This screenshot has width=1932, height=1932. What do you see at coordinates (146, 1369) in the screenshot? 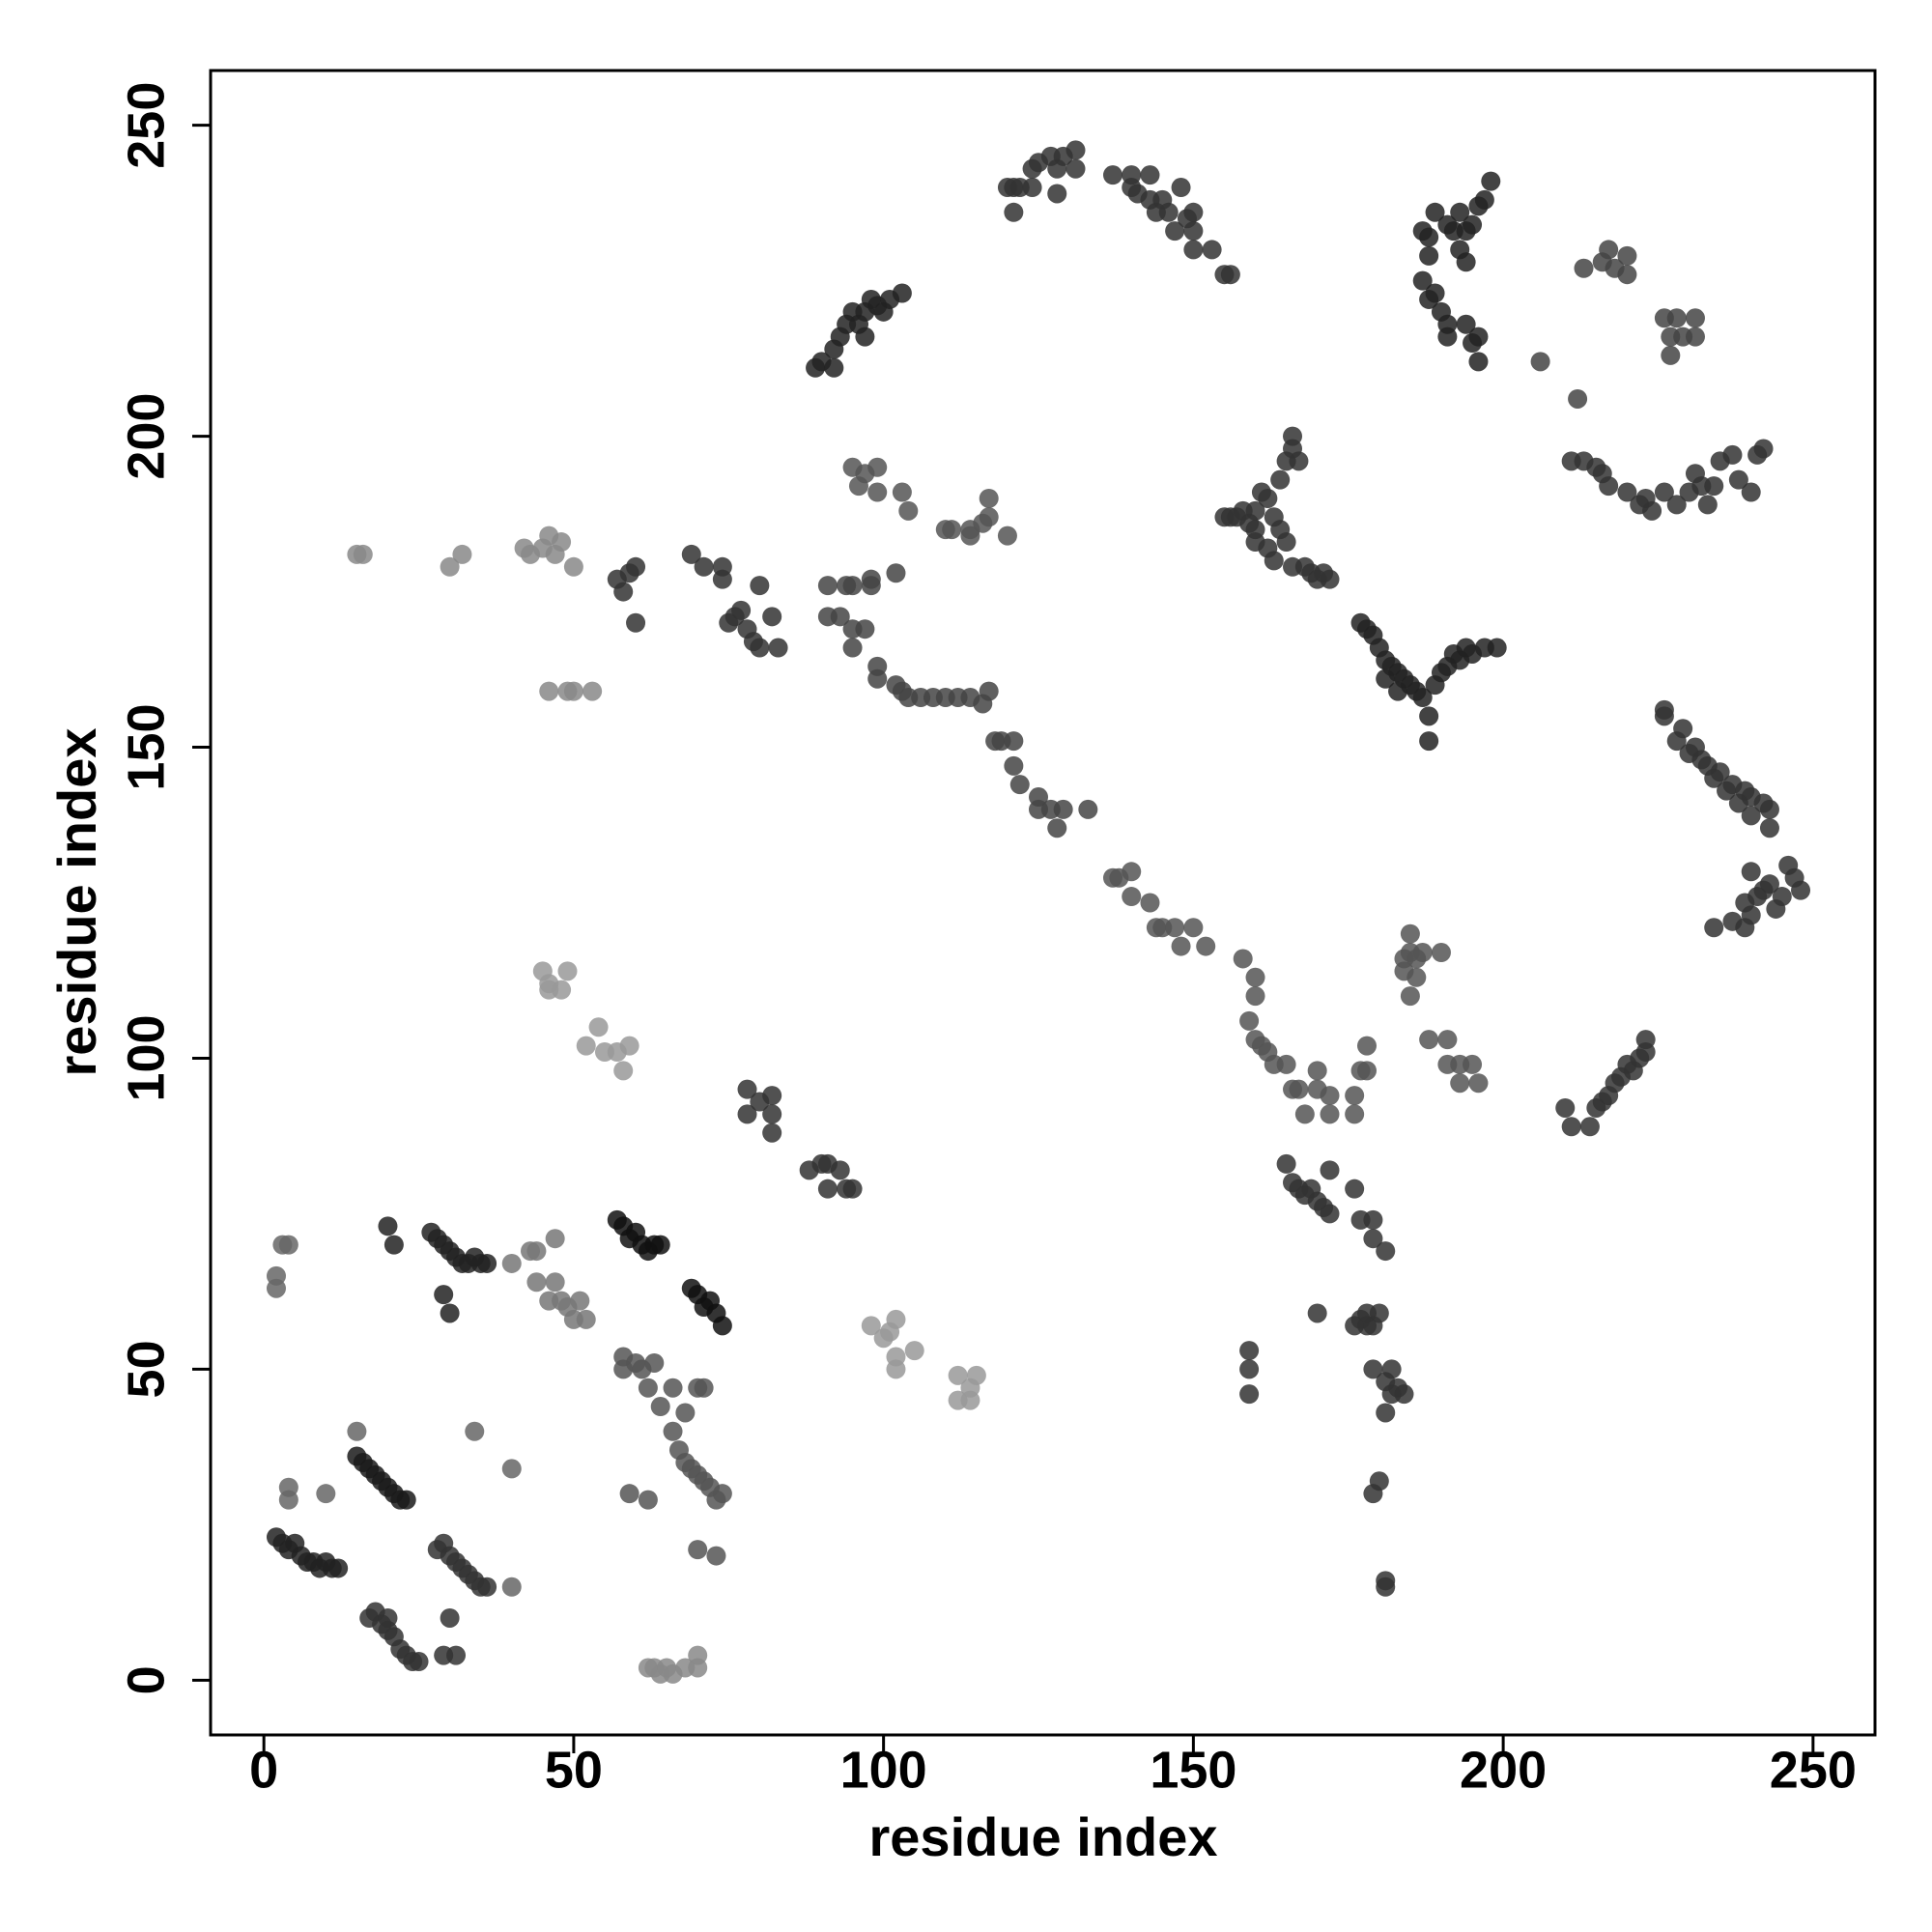
I see `y-tick-label: 50` at bounding box center [146, 1369].